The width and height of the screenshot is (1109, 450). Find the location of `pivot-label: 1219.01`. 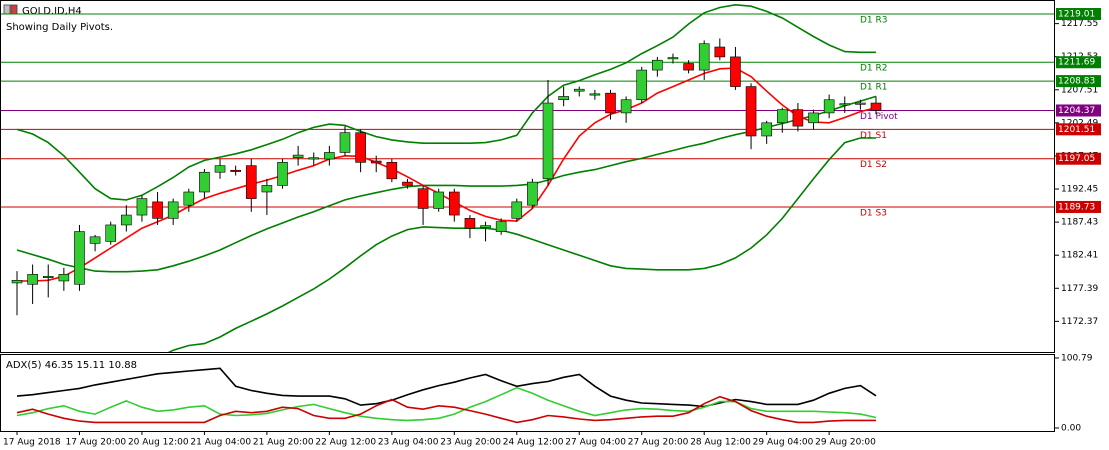

pivot-label: 1219.01 is located at coordinates (1076, 15).